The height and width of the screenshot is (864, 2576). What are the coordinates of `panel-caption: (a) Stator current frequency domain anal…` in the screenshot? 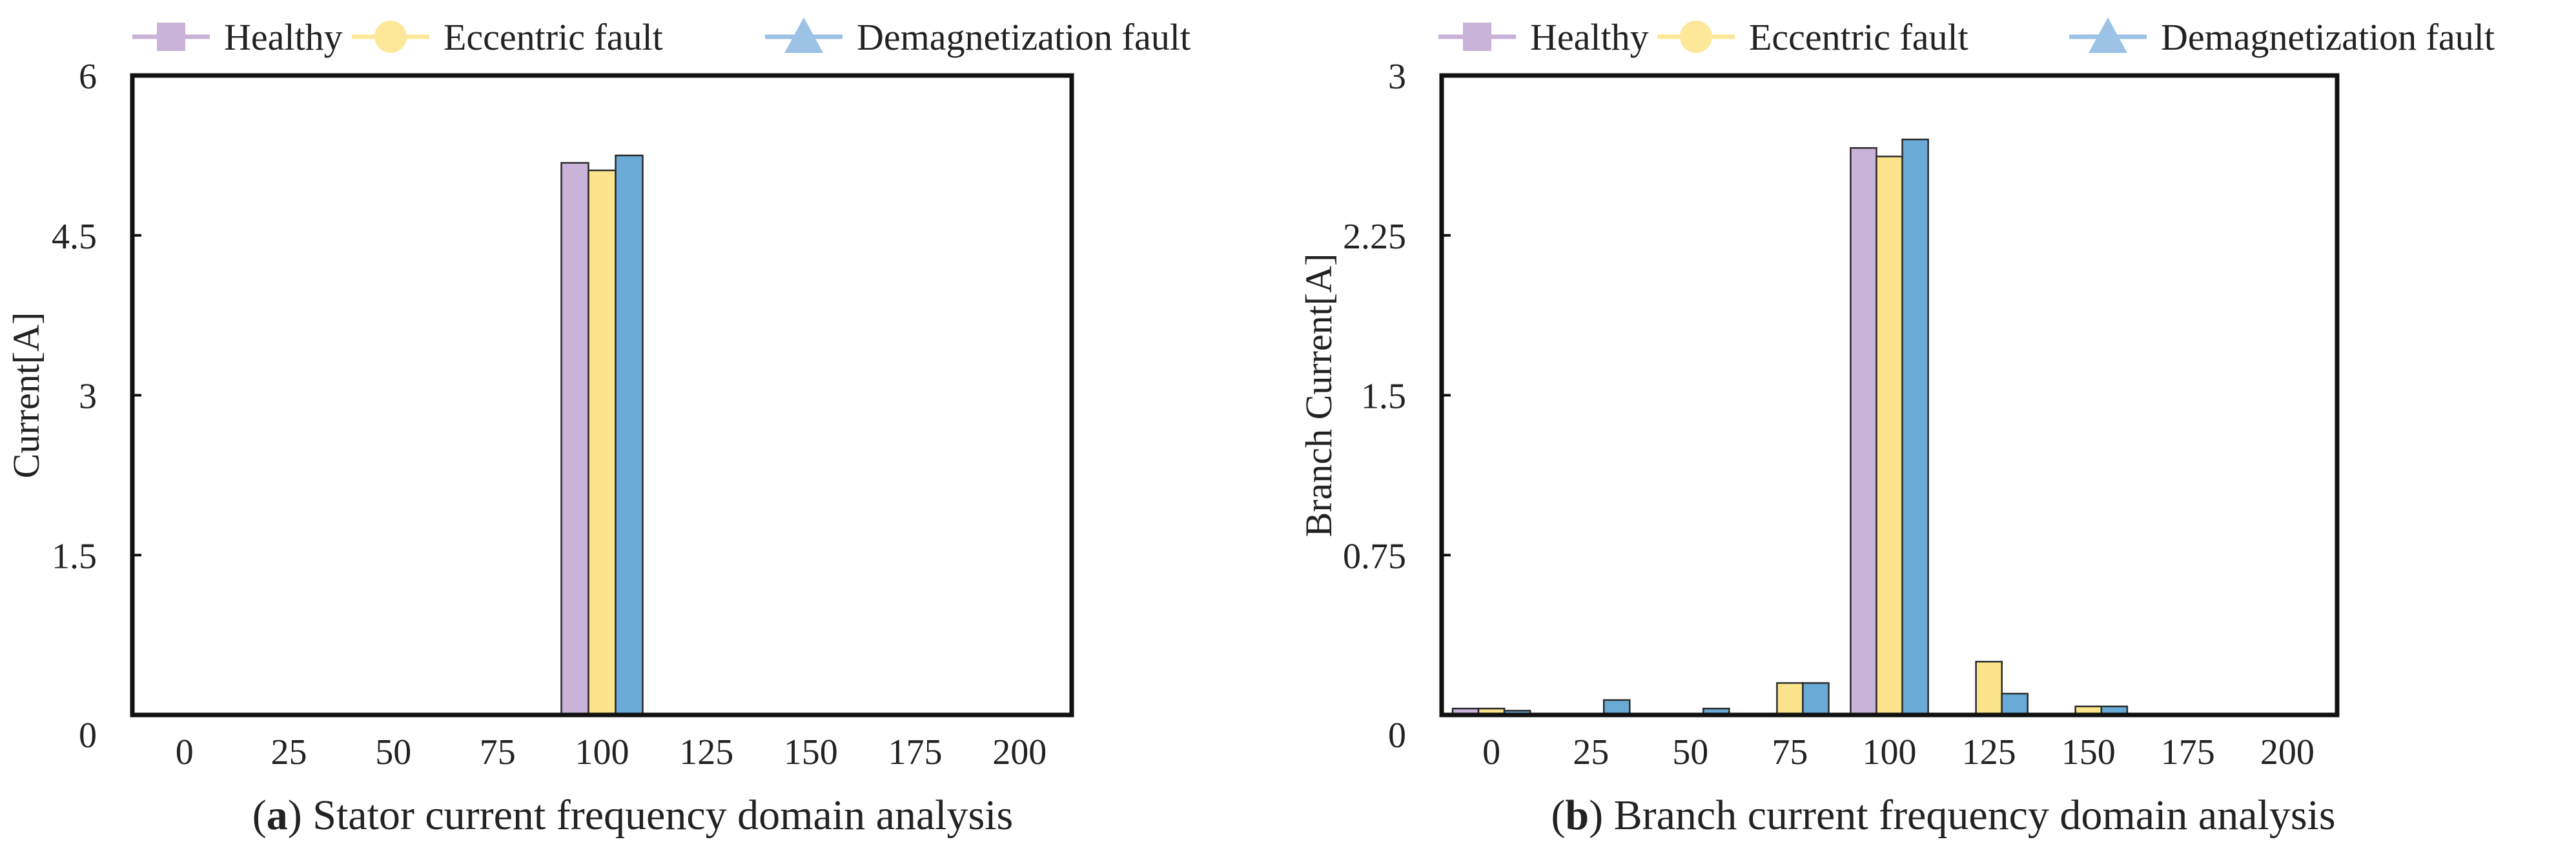 It's located at (633, 816).